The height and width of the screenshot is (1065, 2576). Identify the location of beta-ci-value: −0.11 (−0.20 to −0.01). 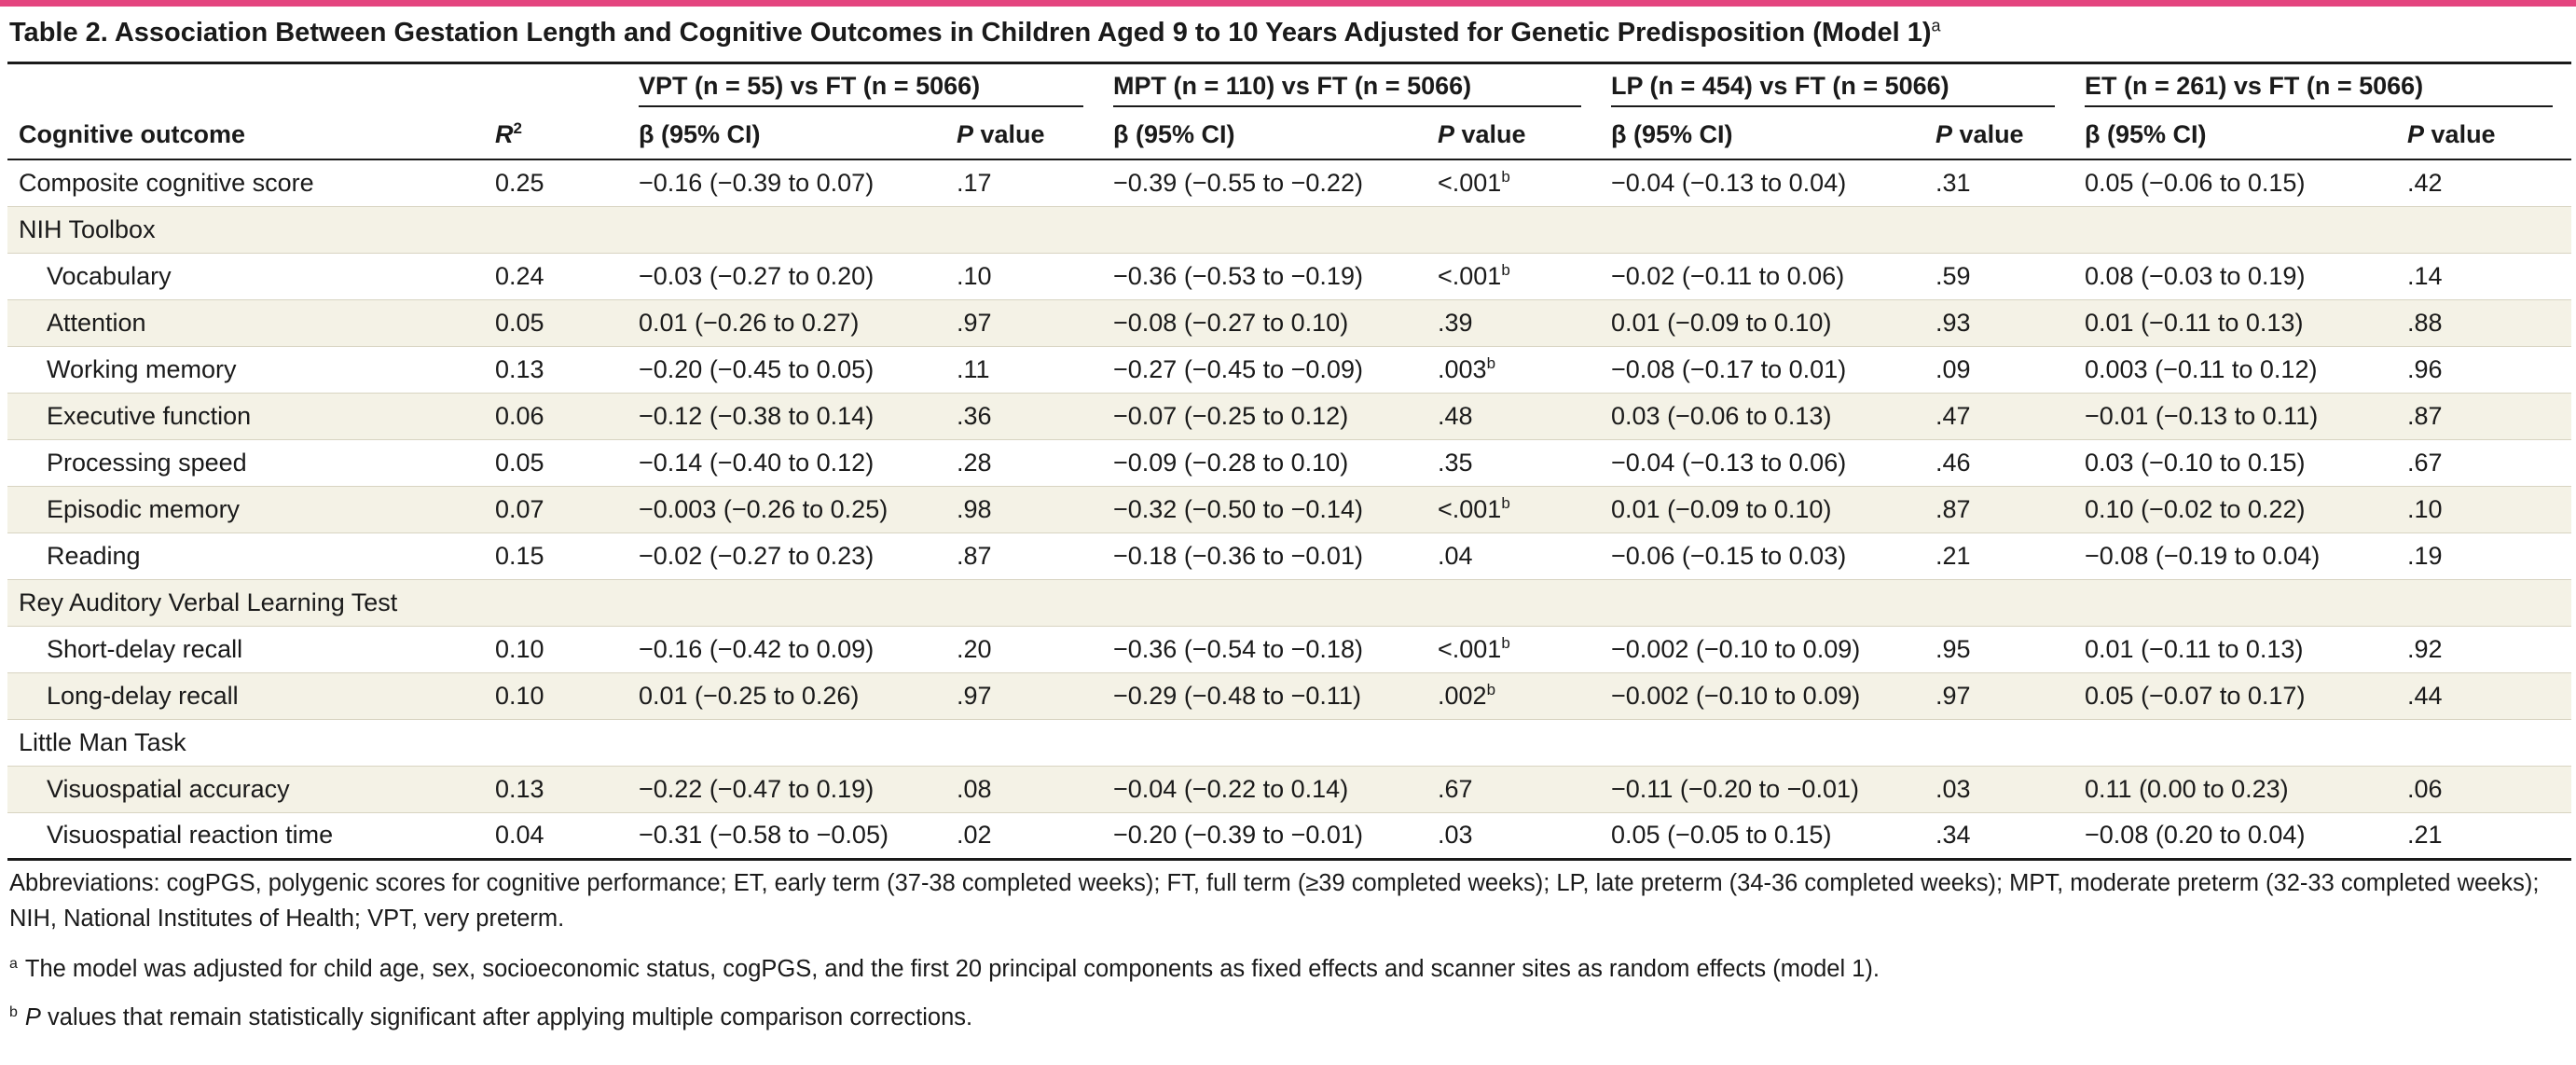
(1763, 789).